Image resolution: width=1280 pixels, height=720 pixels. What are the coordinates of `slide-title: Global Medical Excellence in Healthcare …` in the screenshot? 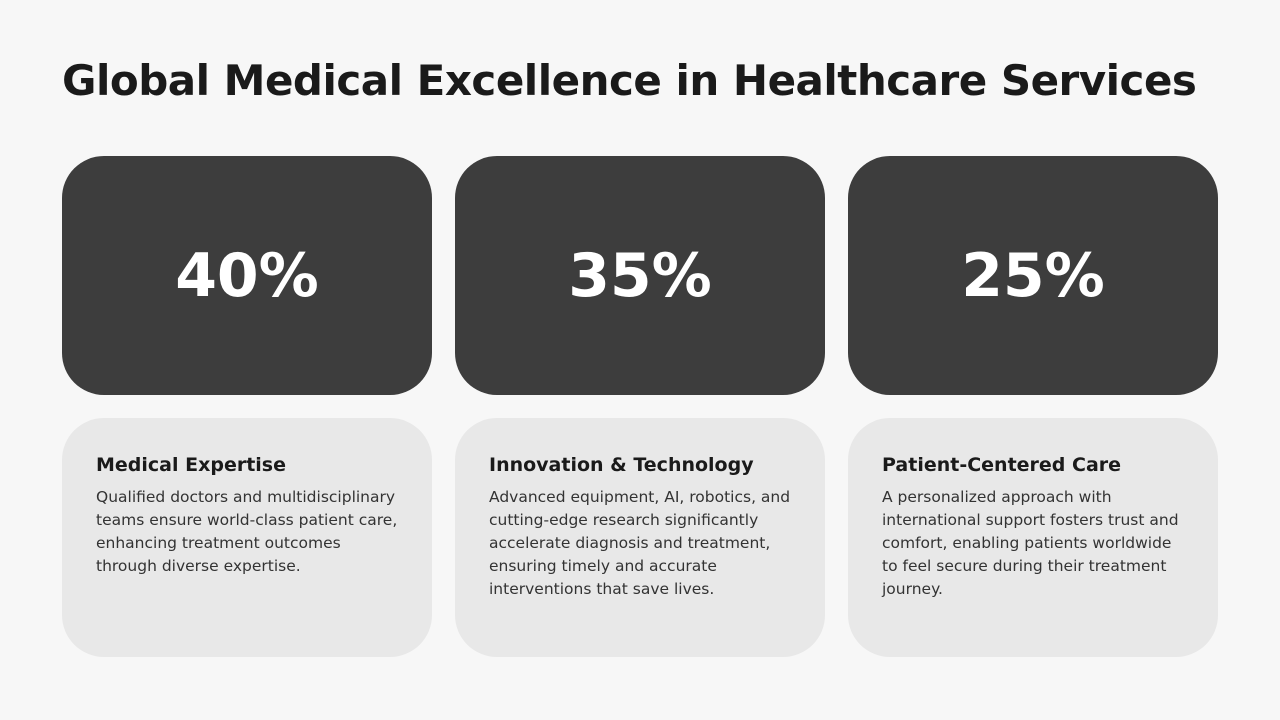 It's located at (629, 80).